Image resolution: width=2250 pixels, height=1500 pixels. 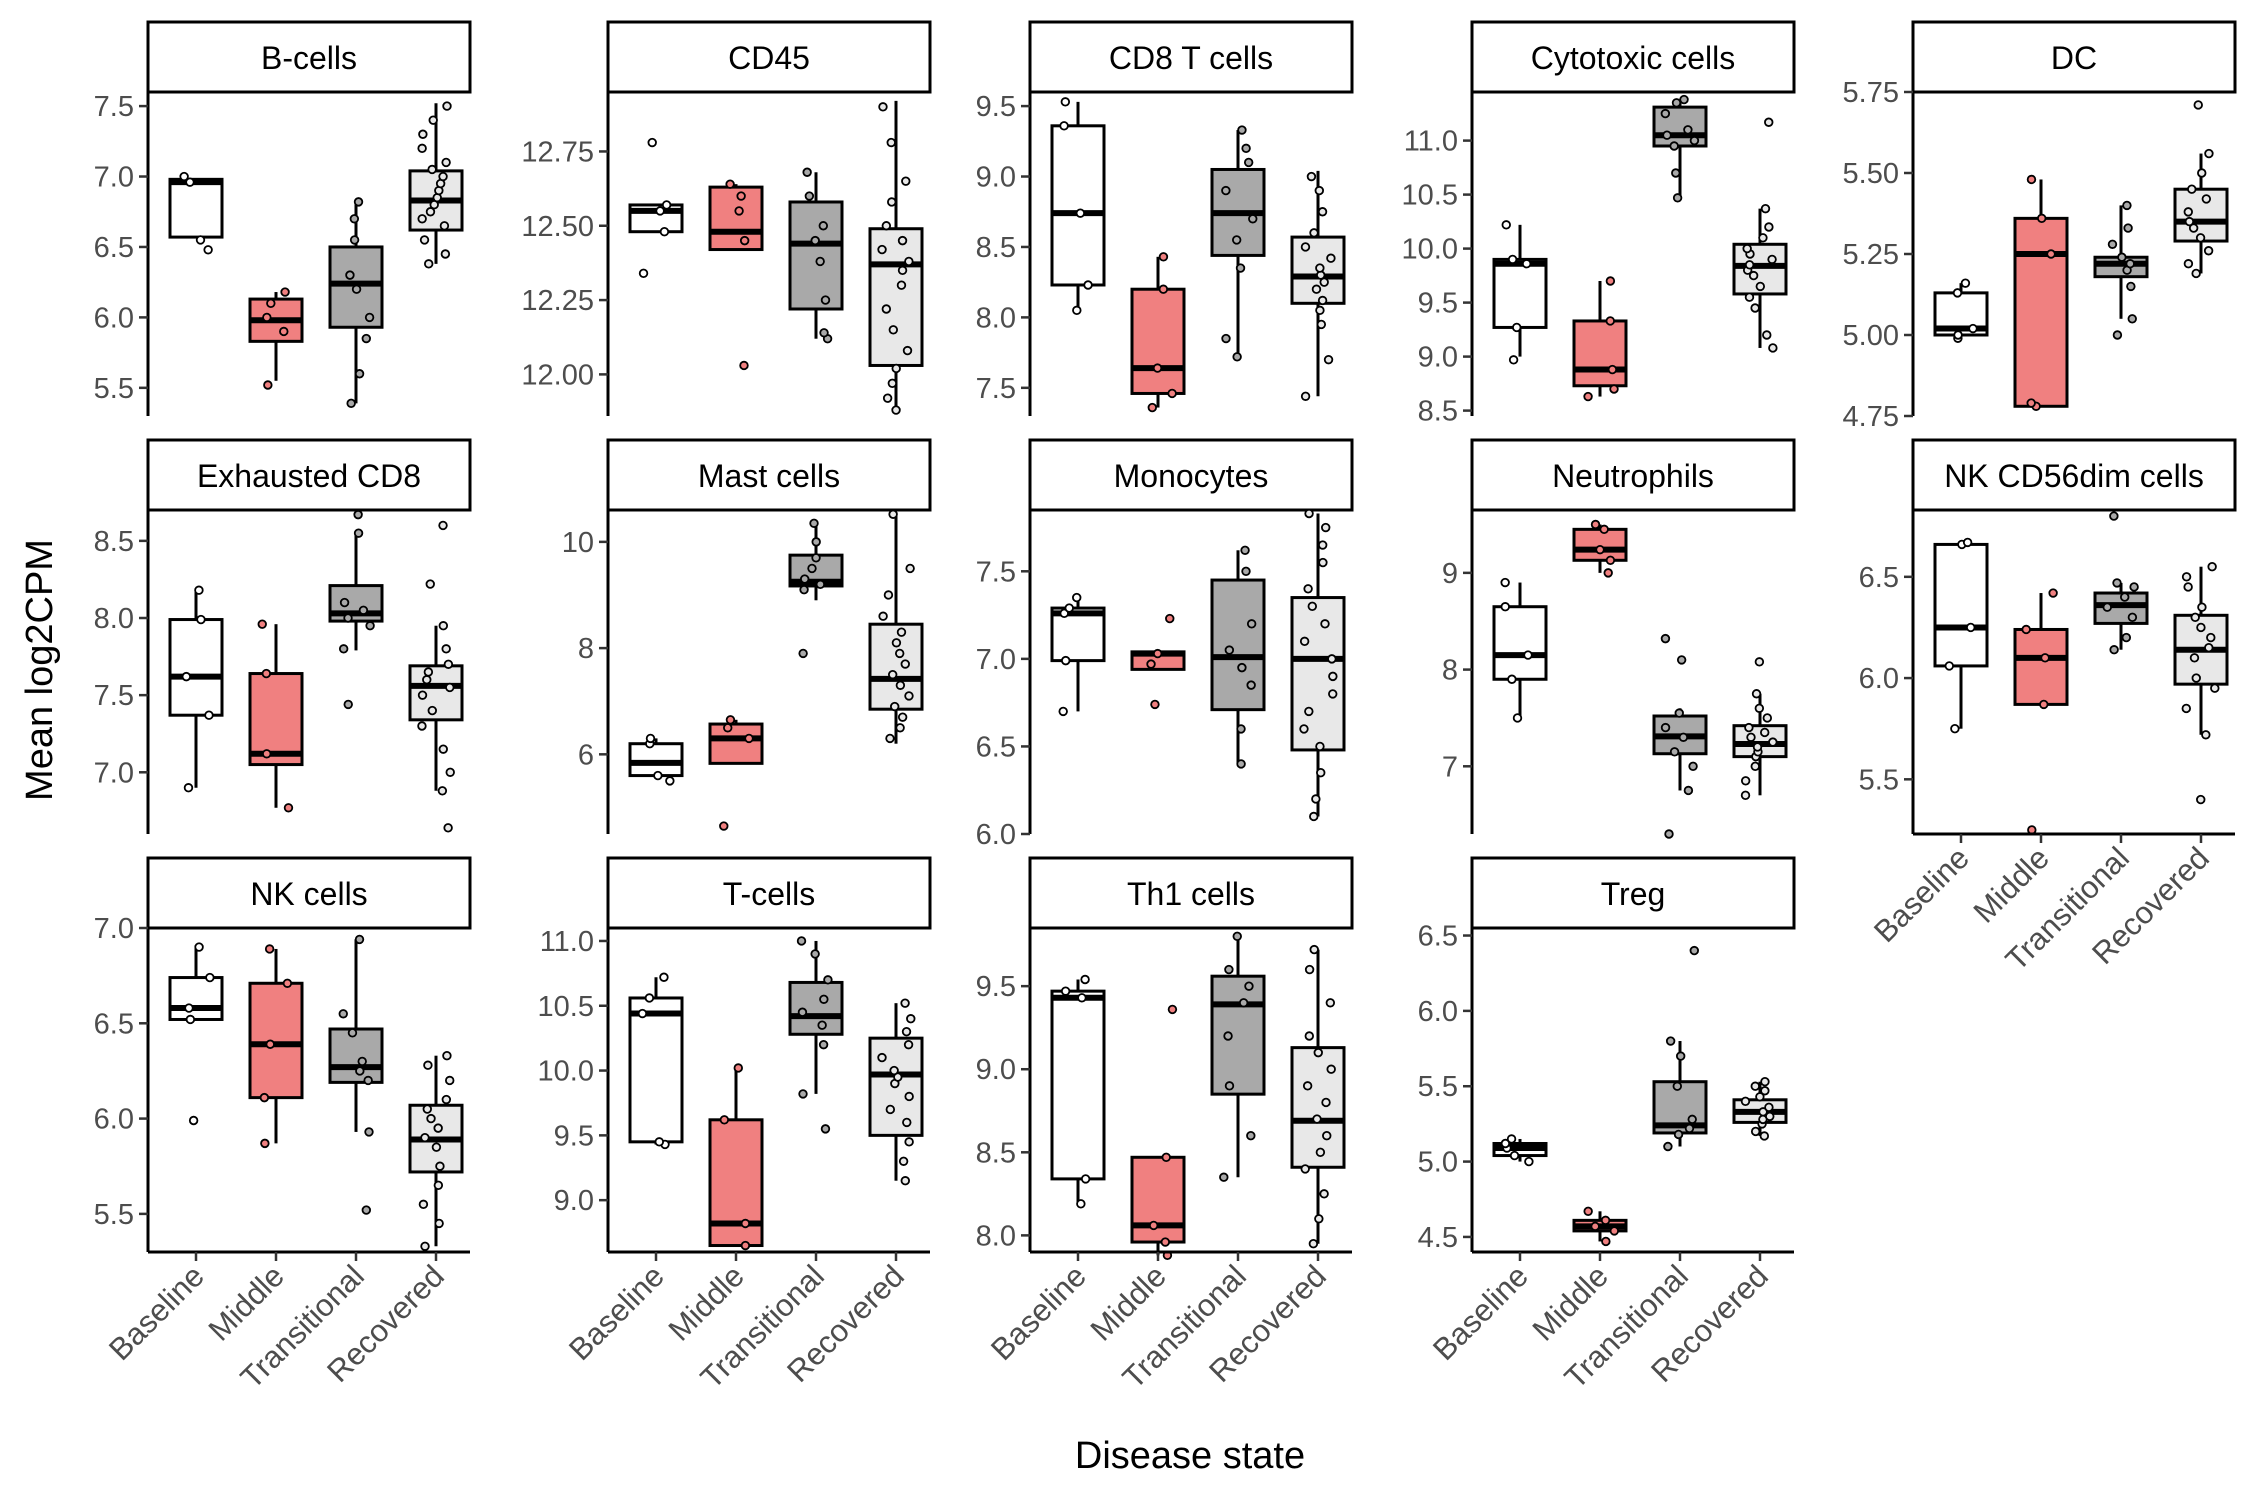 I want to click on box-baseline, so click(x=656, y=208).